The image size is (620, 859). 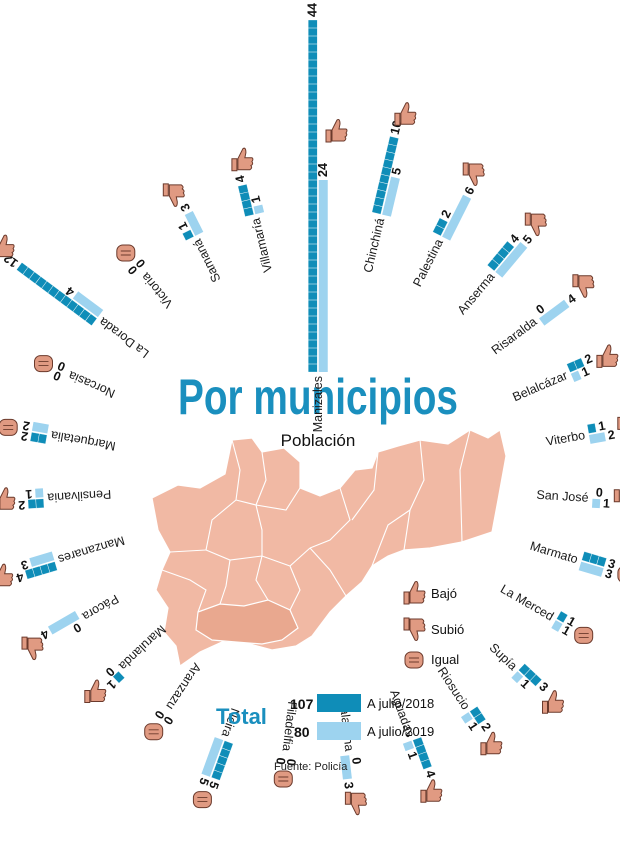 I want to click on municipality-label: Marmato, so click(x=553, y=553).